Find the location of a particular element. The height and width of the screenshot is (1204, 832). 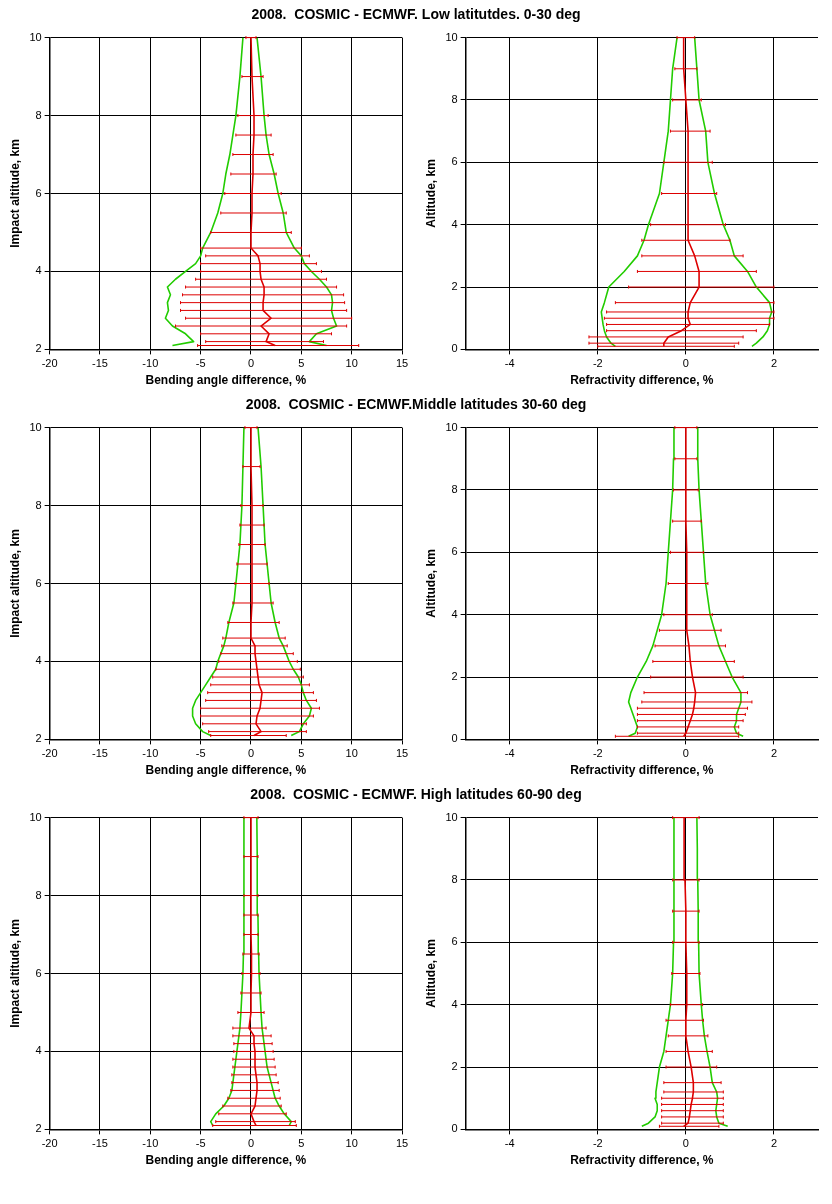

chart-title: 2008. COSMIC - ECMWF. Low latitutdes. 0-30 deg is located at coordinates (416, 14).